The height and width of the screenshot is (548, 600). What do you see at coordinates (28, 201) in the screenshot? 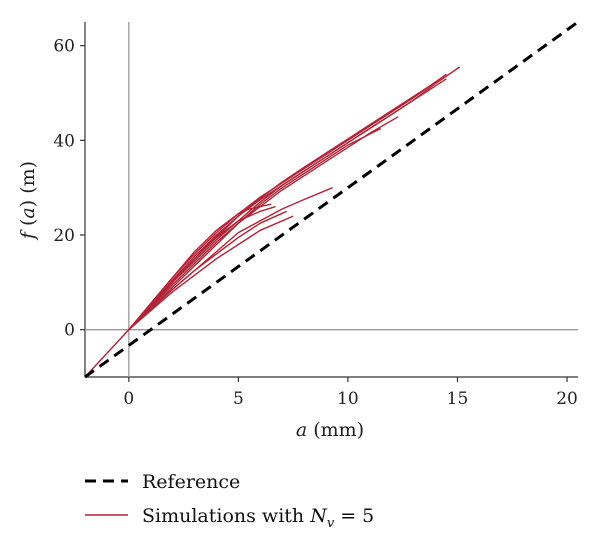
I see `y-axis-title: f (a) (m)` at bounding box center [28, 201].